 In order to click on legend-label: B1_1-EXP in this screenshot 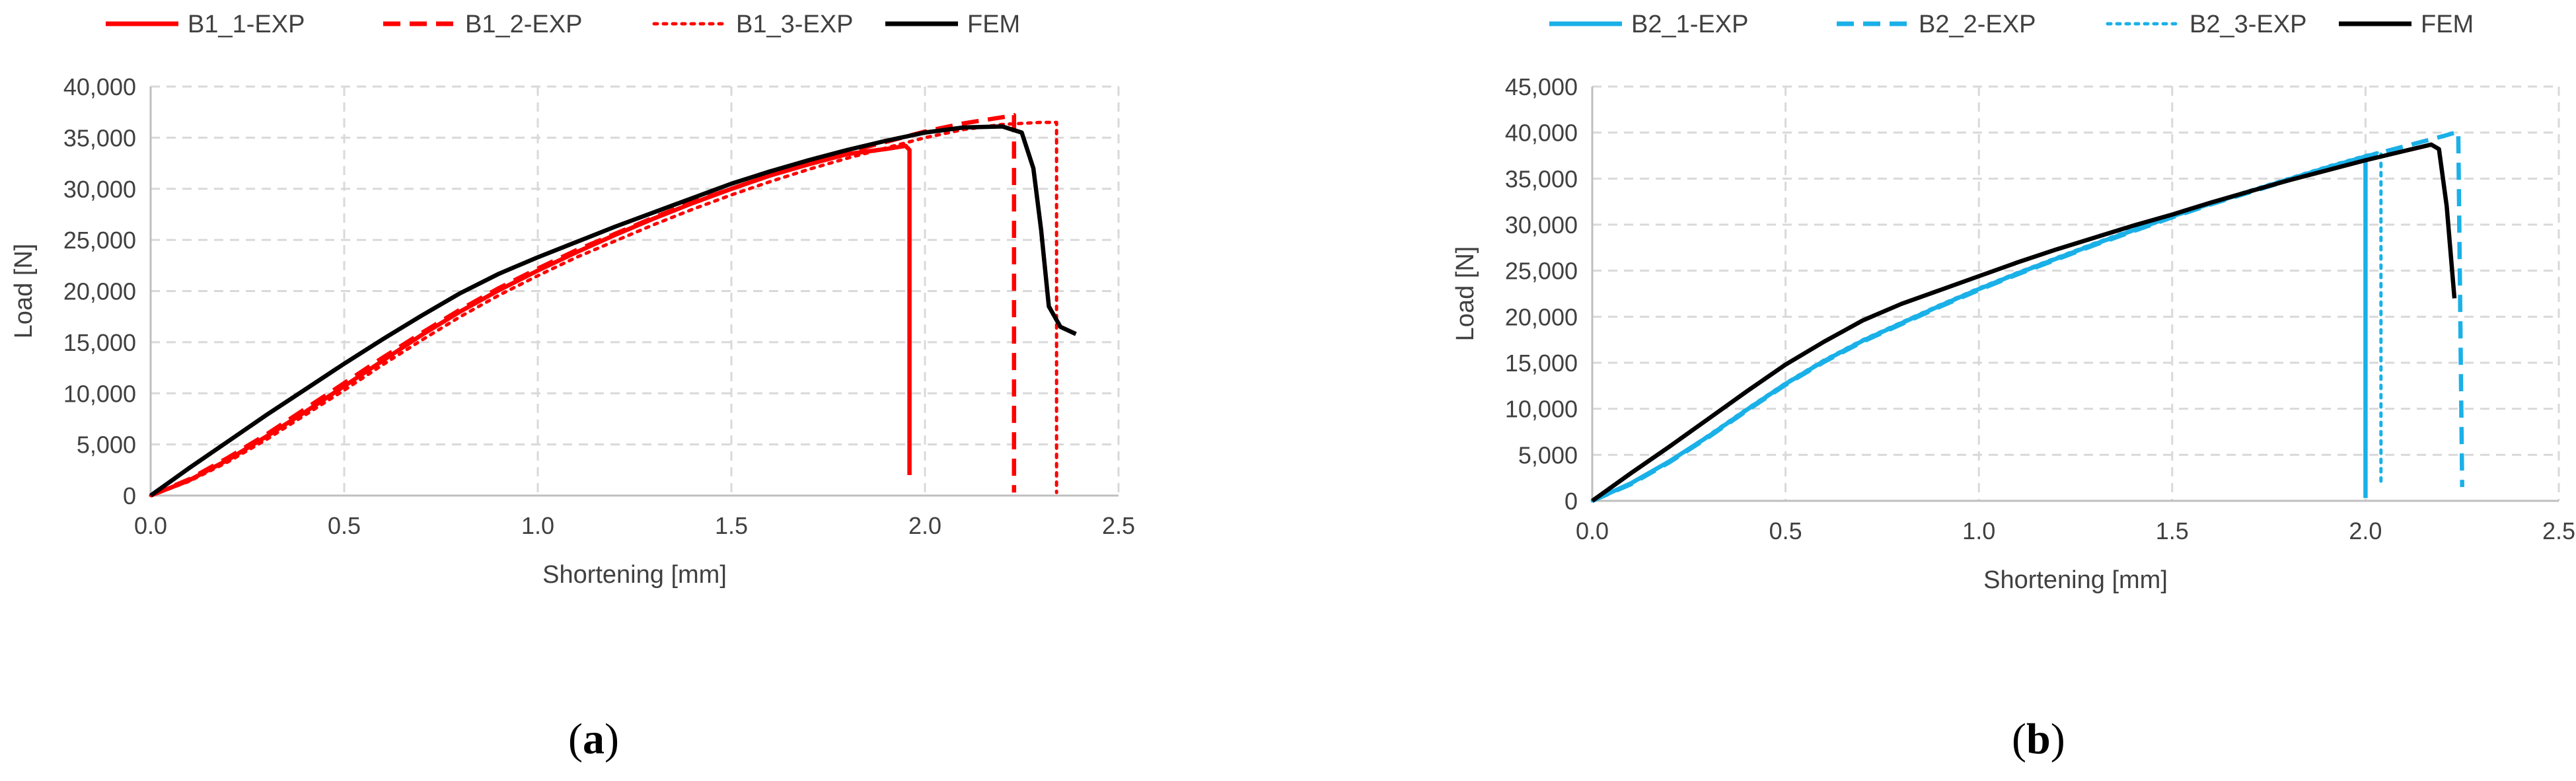, I will do `click(247, 24)`.